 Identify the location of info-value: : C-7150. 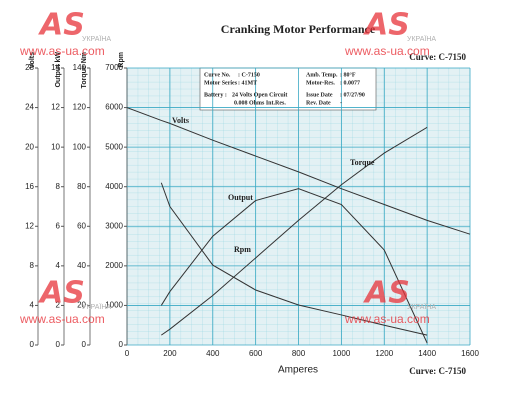
(249, 75).